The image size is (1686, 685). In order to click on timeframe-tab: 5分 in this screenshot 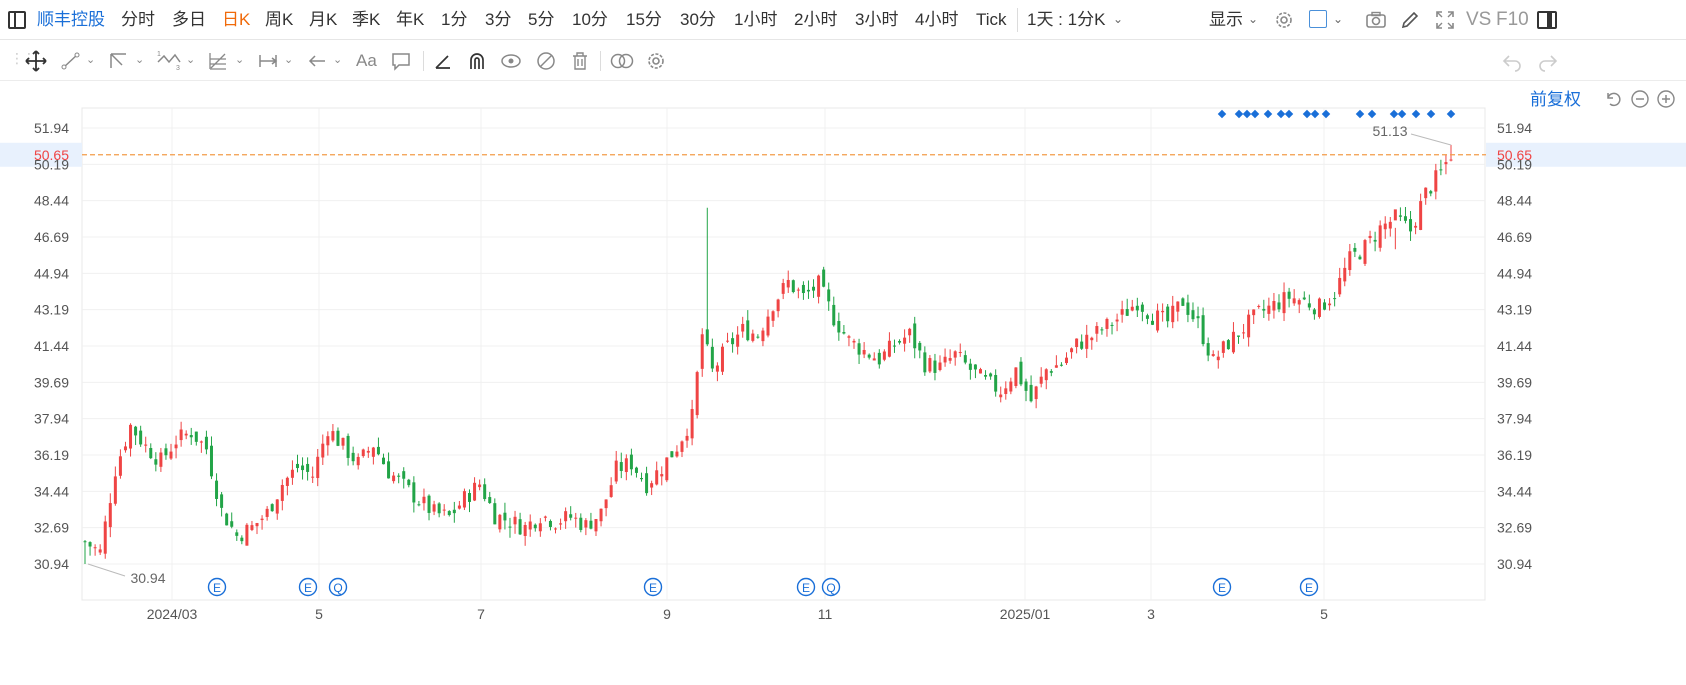, I will do `click(541, 19)`.